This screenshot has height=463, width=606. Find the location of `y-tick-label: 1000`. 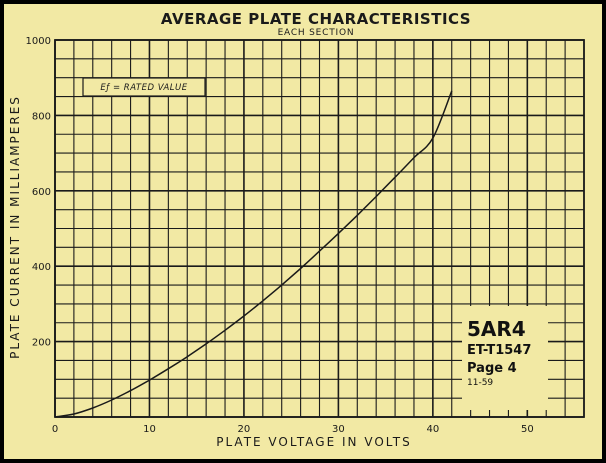

y-tick-label: 1000 is located at coordinates (38, 41).